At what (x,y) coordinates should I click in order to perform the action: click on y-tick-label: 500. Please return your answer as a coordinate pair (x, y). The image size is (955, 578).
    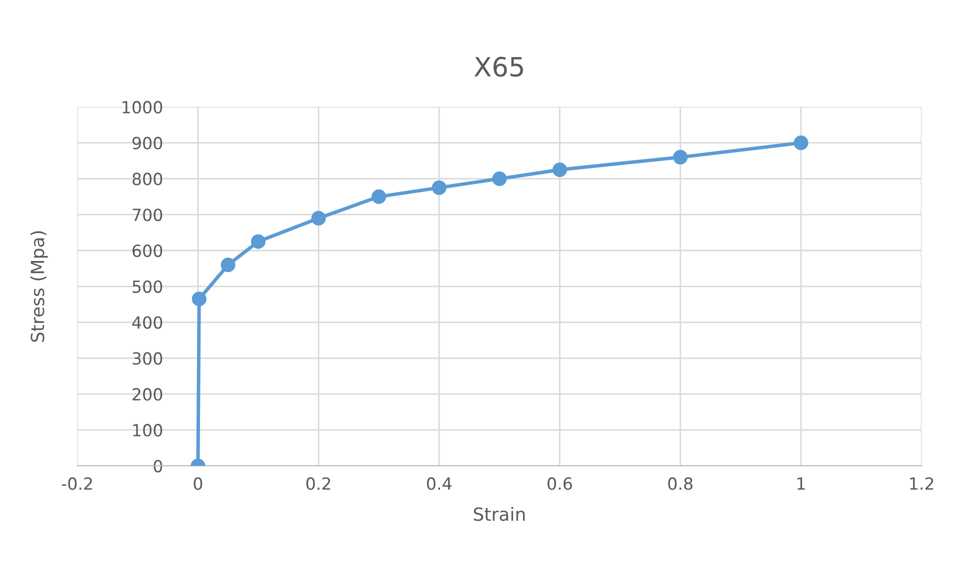
    Looking at the image, I should click on (147, 286).